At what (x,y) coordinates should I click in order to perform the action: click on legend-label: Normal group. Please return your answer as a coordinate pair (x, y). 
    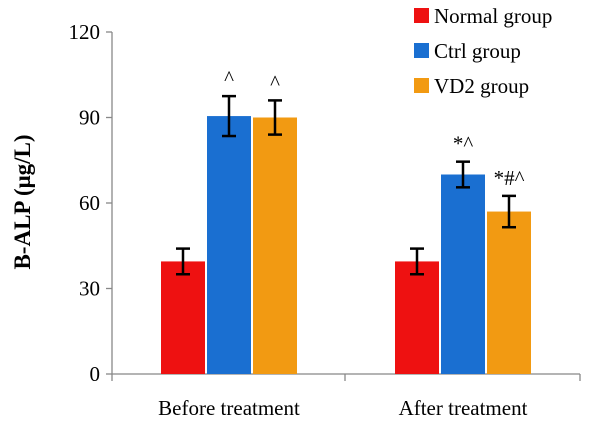
    Looking at the image, I should click on (493, 16).